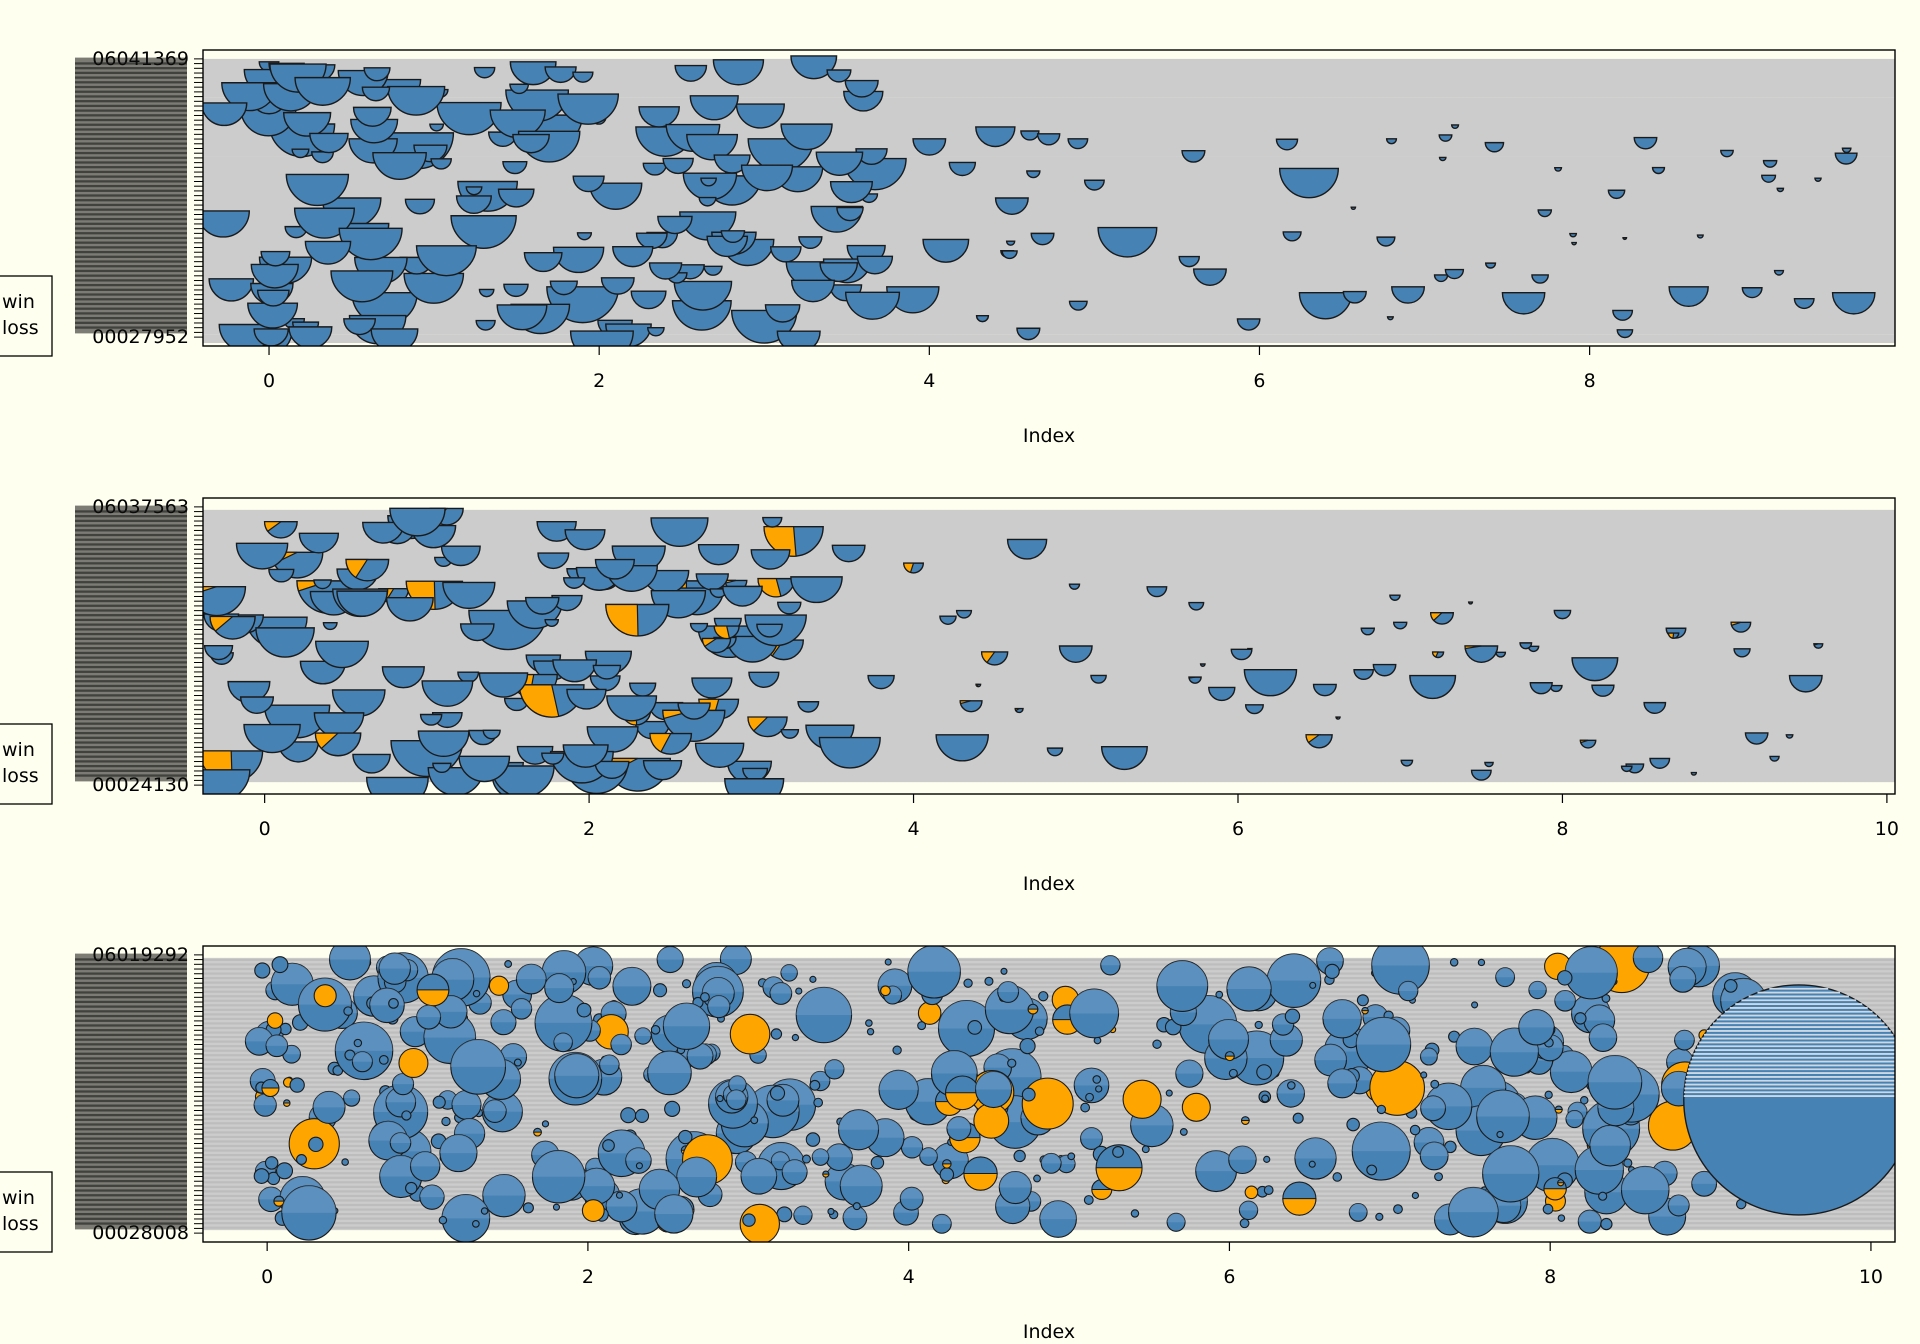 The image size is (1920, 1344). I want to click on x-tick-label: 2, so click(588, 1277).